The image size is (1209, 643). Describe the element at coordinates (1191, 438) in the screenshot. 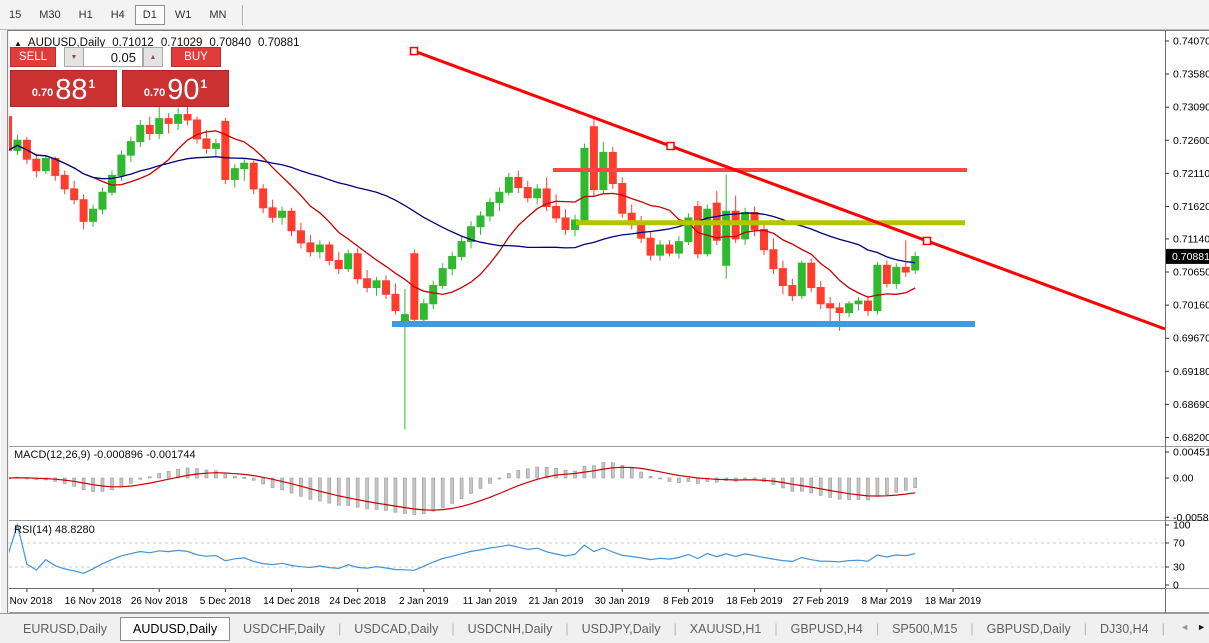

I see `svg-text: 0.68200` at that location.